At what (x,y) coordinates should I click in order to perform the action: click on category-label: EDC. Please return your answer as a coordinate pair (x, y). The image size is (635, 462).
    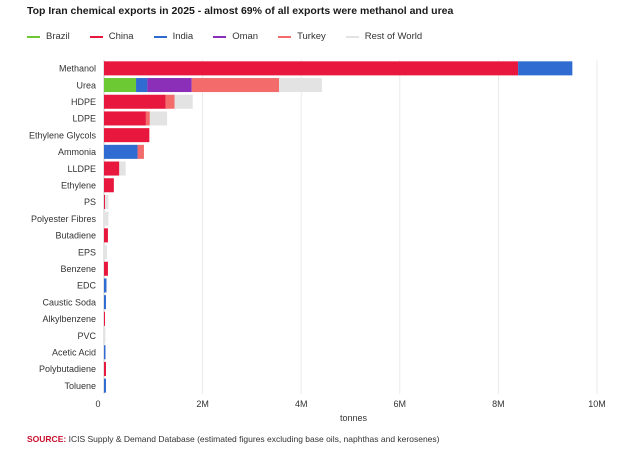
    Looking at the image, I should click on (87, 286).